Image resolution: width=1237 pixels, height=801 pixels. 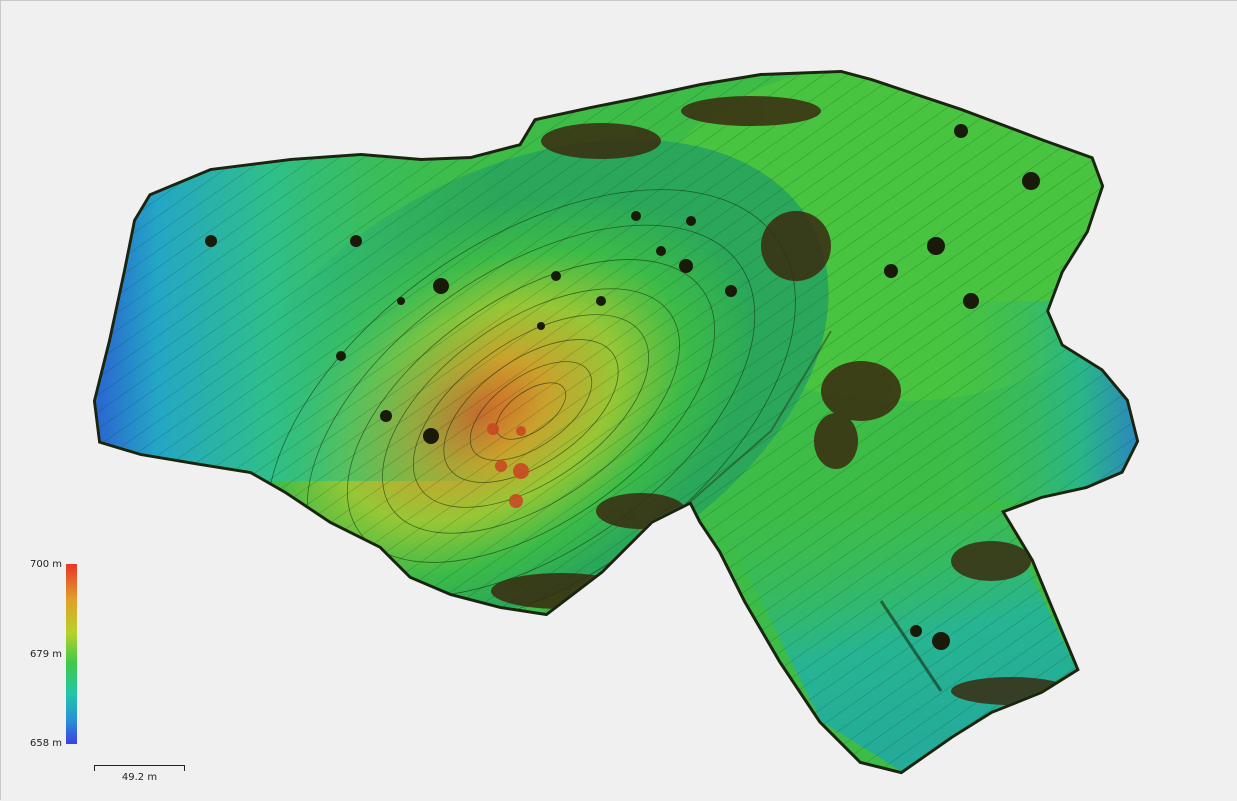 What do you see at coordinates (45, 654) in the screenshot?
I see `legend-mid-label: 679 m` at bounding box center [45, 654].